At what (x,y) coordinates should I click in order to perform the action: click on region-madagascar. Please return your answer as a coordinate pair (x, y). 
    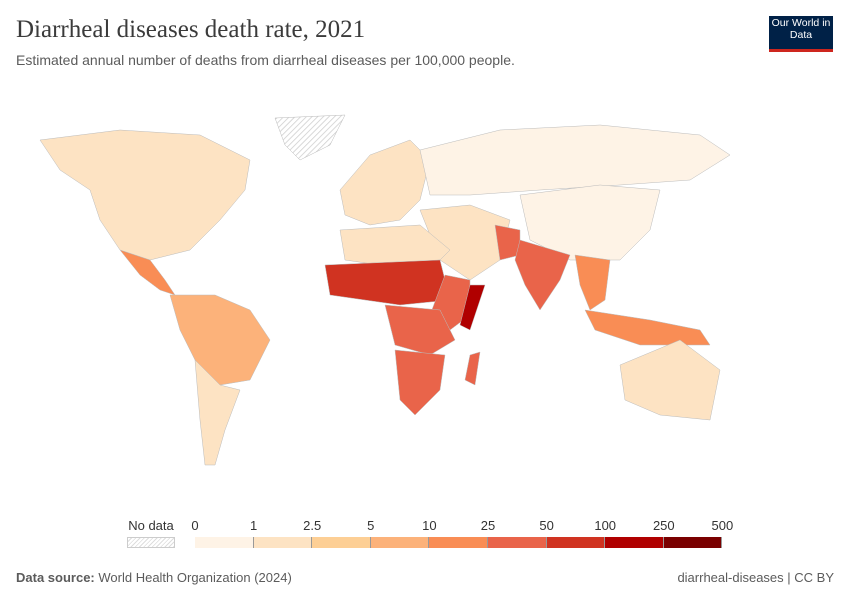
    Looking at the image, I should click on (472, 368).